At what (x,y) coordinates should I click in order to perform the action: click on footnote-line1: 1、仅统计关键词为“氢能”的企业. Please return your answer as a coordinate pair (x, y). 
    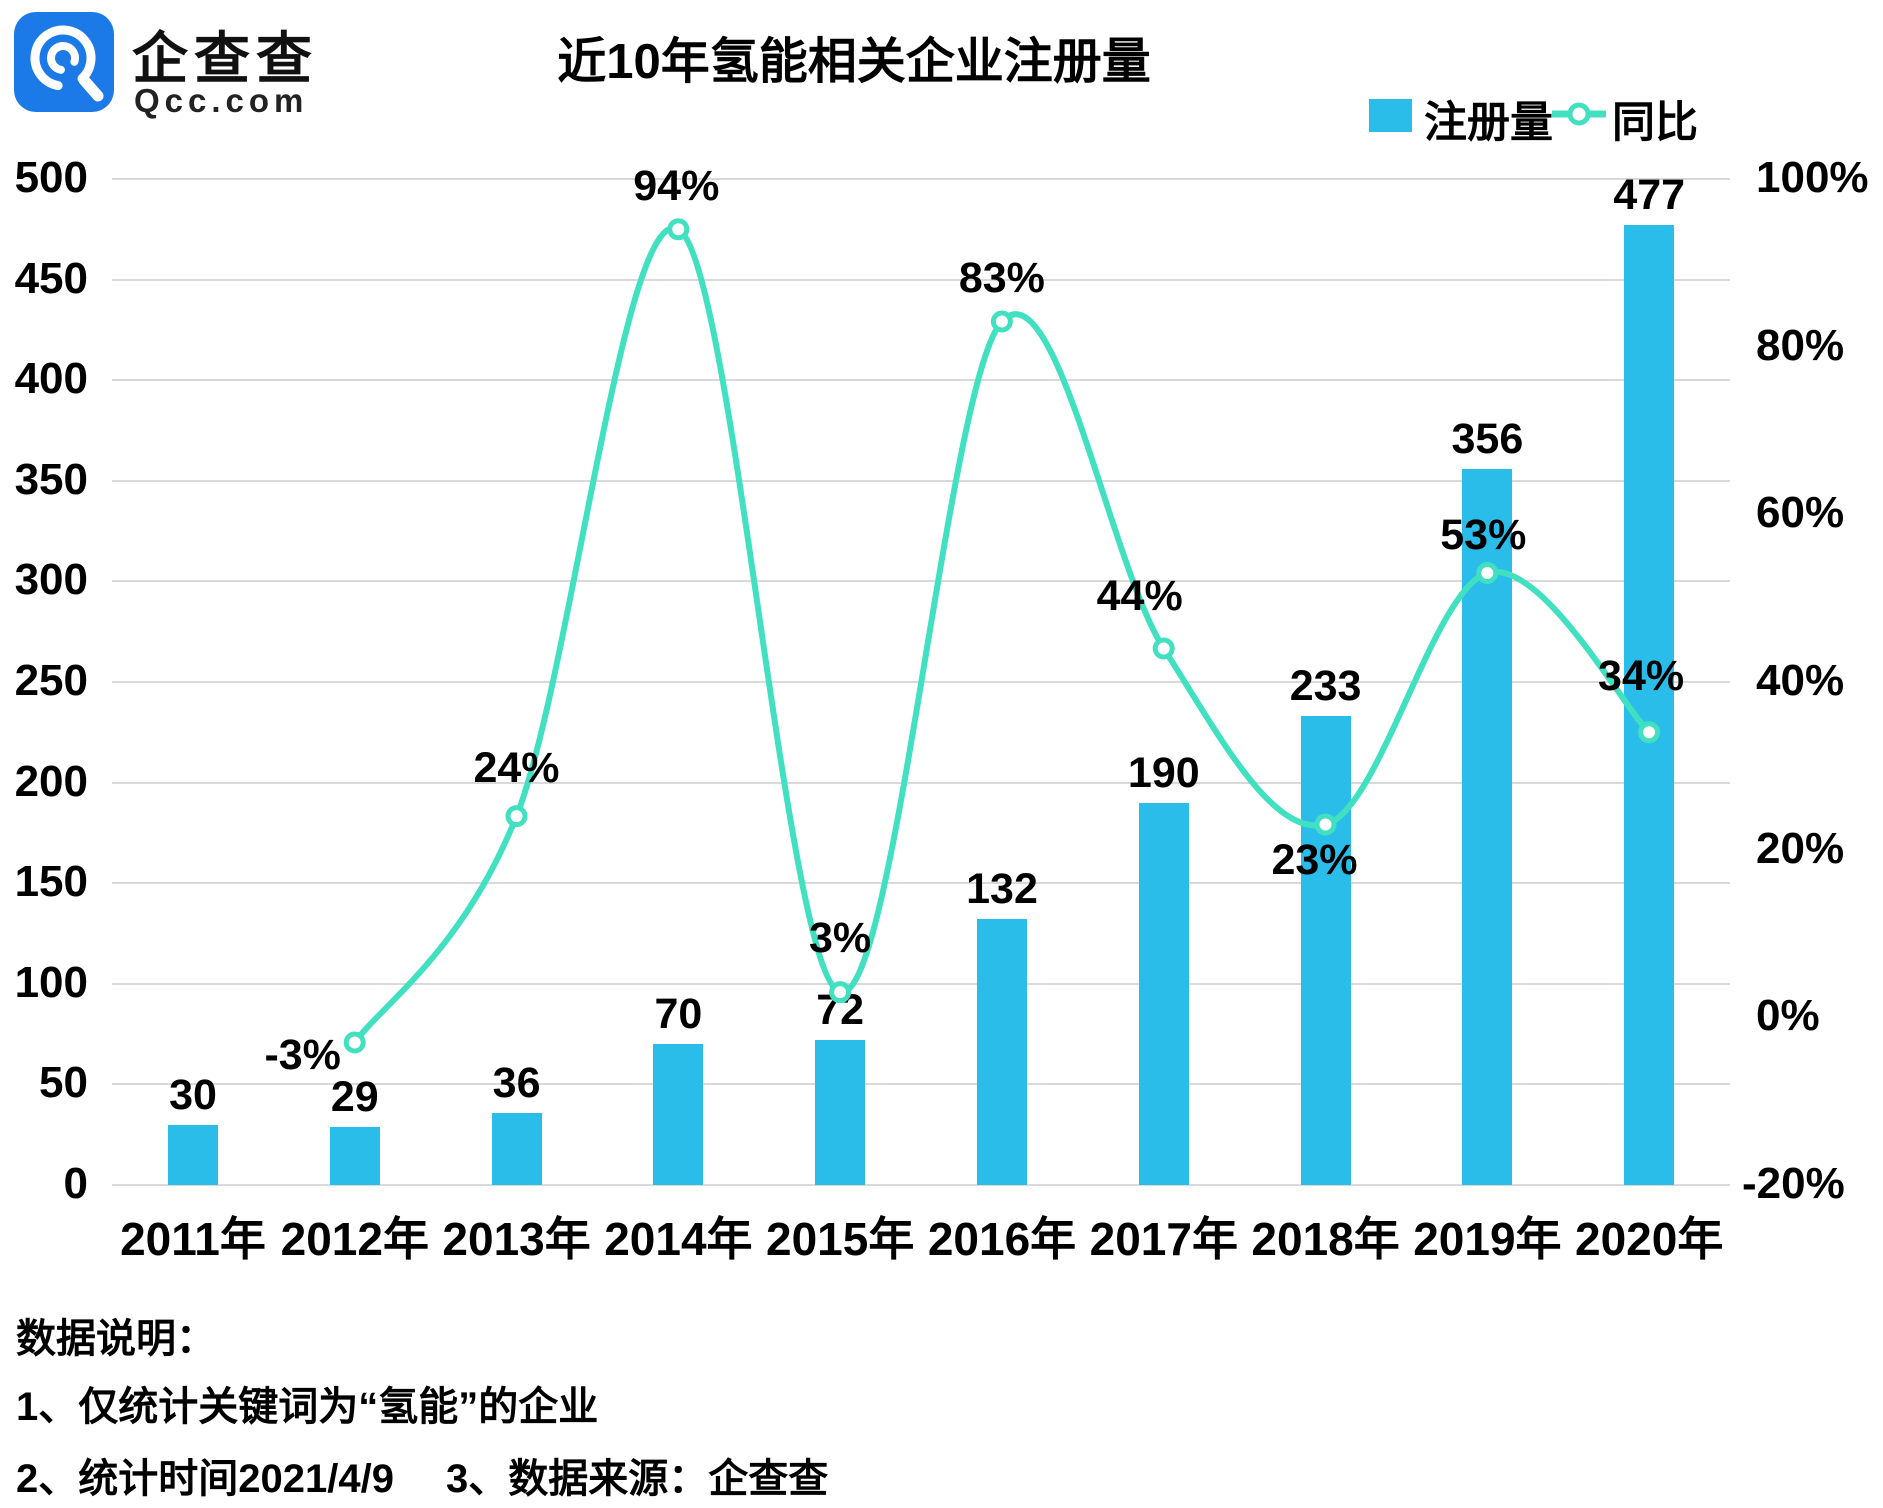
    Looking at the image, I should click on (307, 1407).